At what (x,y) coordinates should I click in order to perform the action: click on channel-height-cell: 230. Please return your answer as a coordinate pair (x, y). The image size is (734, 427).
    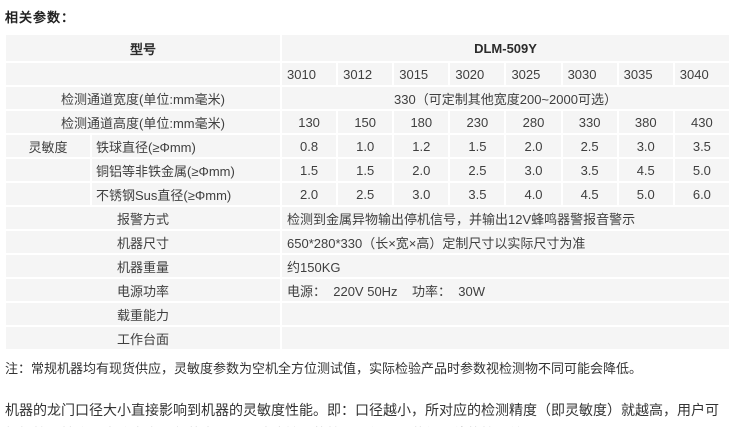
    Looking at the image, I should click on (477, 122).